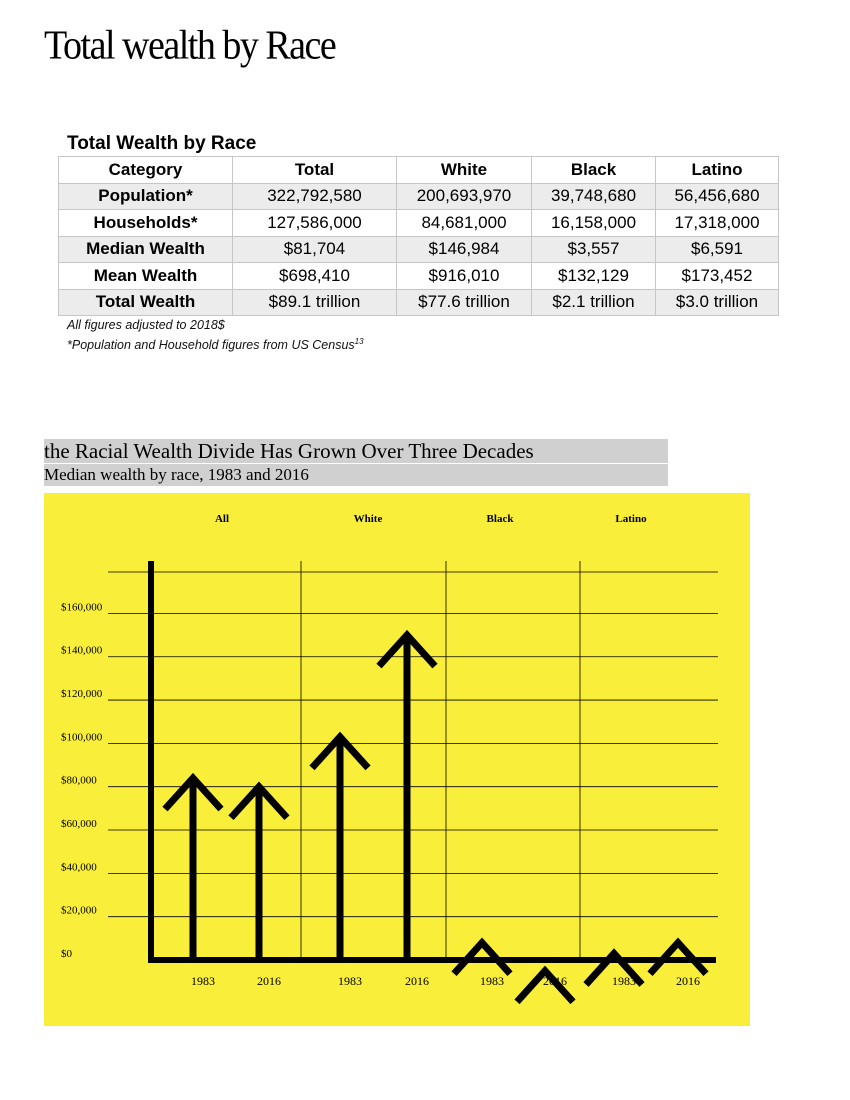  I want to click on table-cell: $132,129, so click(593, 276).